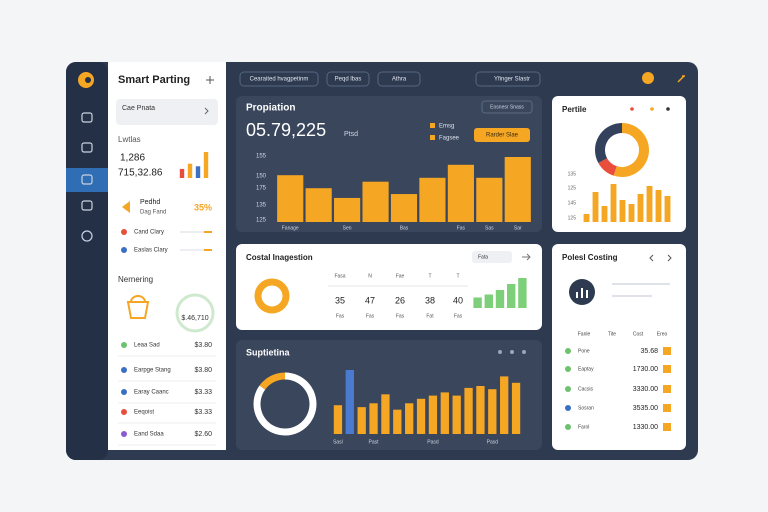  I want to click on placeholder-lines, so click(641, 290).